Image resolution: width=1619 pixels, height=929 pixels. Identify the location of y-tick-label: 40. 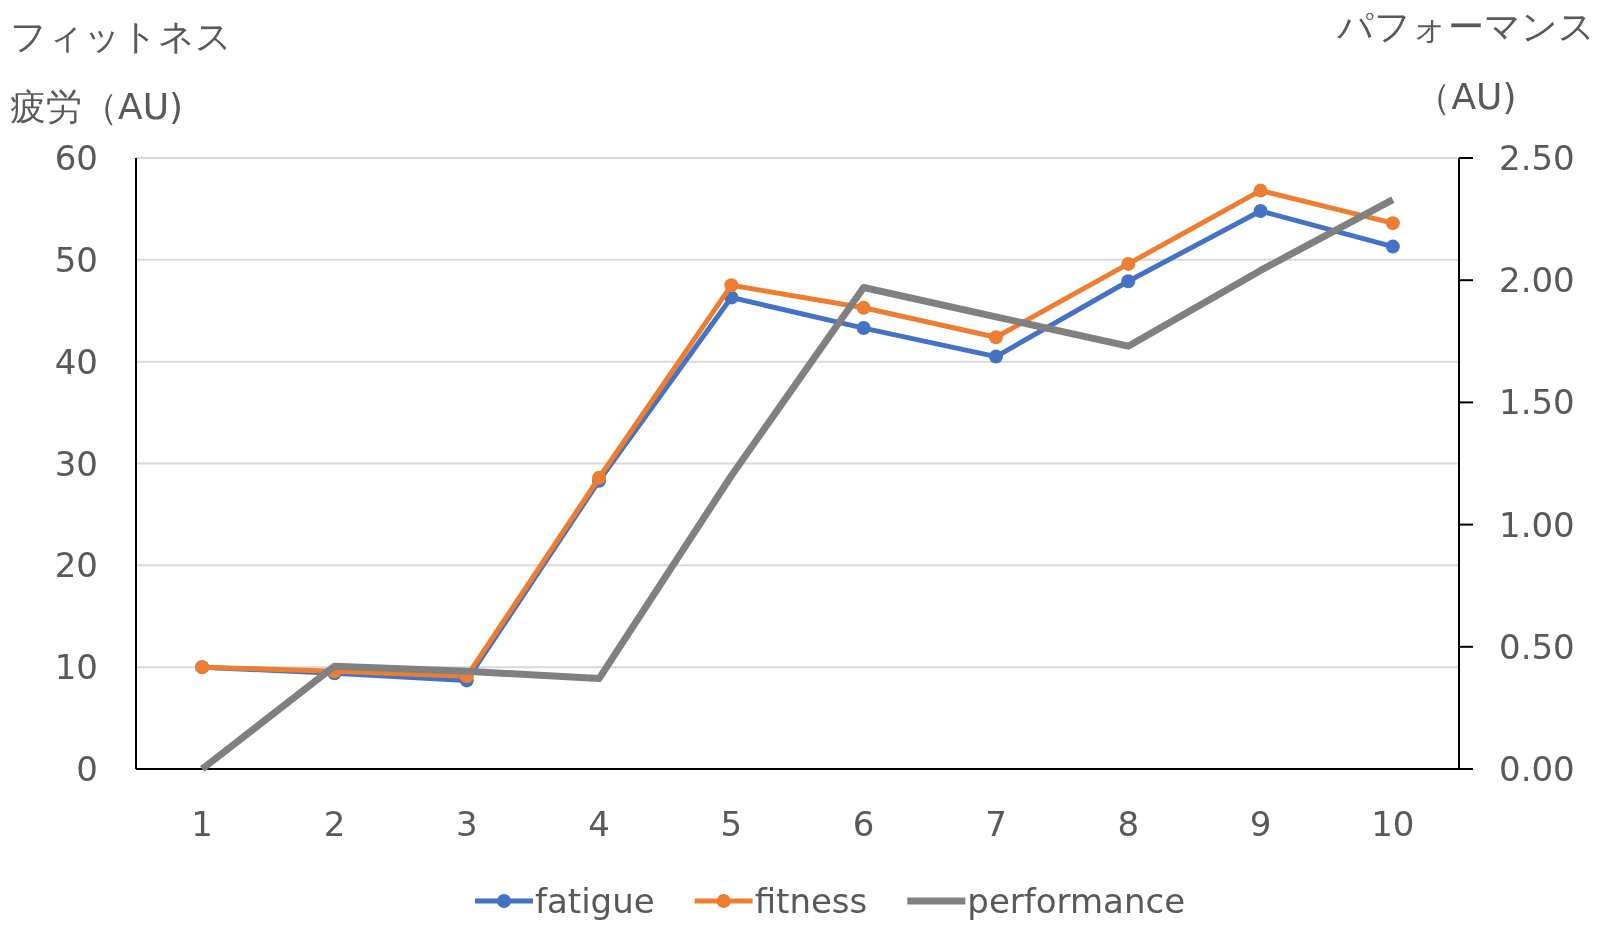
(76, 361).